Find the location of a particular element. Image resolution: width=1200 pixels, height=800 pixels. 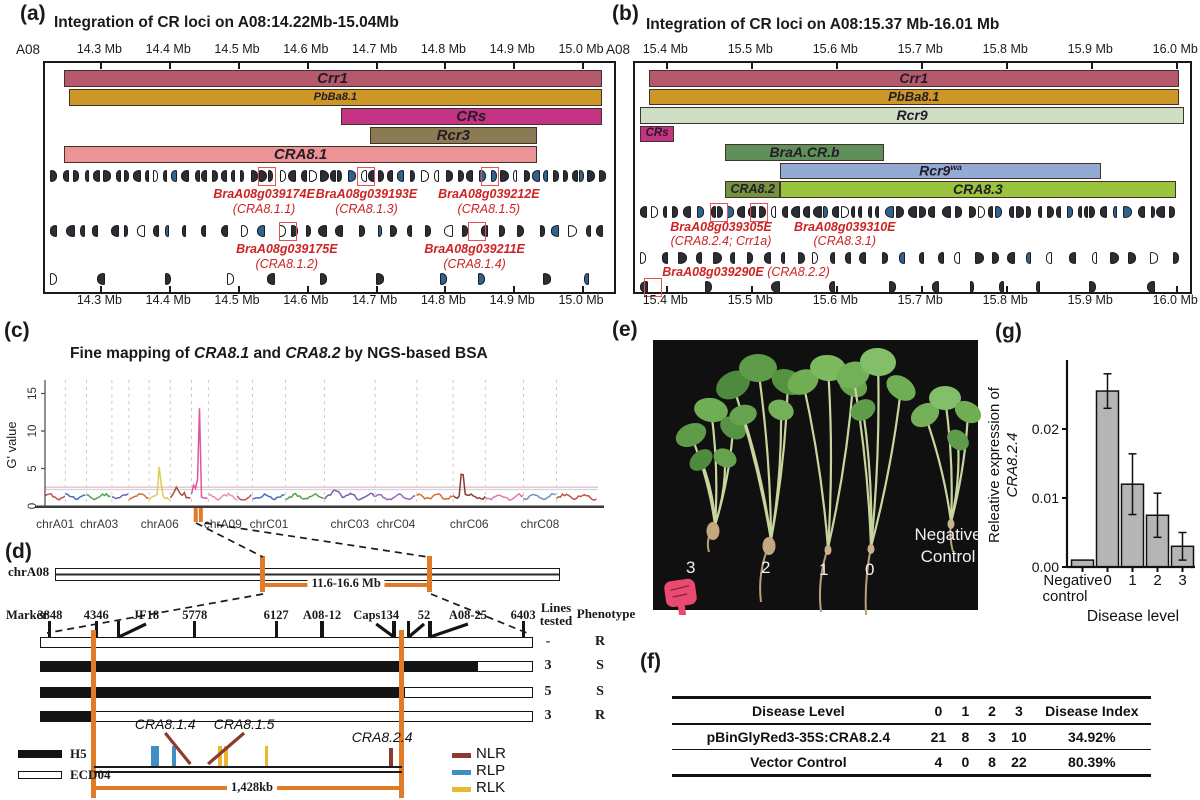

gvalue-curve-chrA07 is located at coordinates (180, 492).